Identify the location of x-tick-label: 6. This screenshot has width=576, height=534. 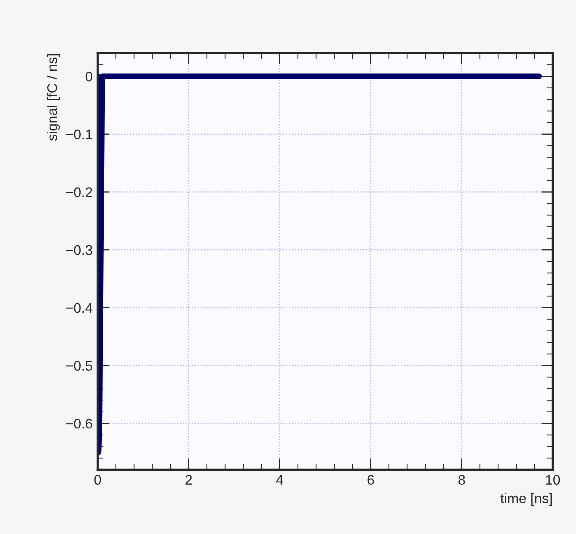
(371, 480).